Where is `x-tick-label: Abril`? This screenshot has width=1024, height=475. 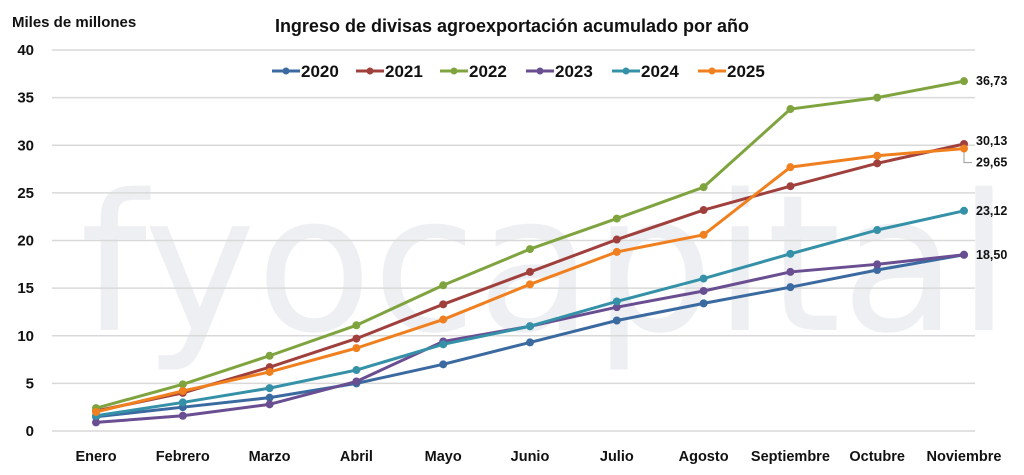 x-tick-label: Abril is located at coordinates (356, 457).